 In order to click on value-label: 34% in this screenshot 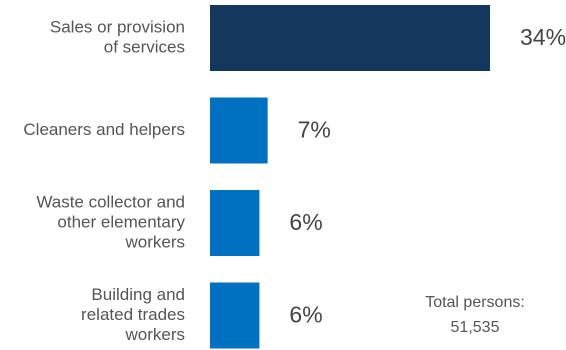, I will do `click(543, 37)`.